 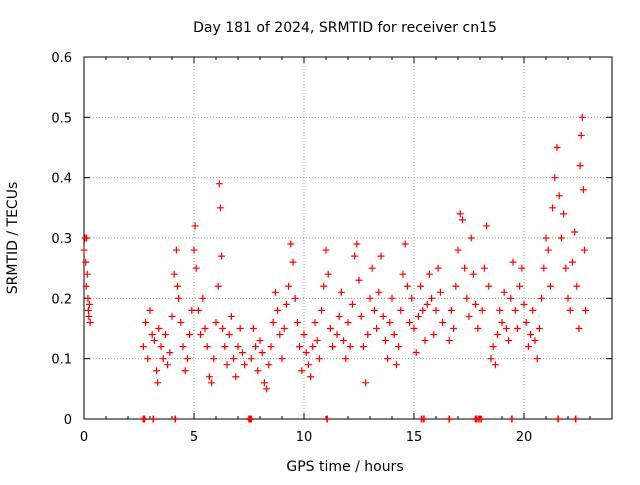 What do you see at coordinates (68, 420) in the screenshot?
I see `y-tick-label: 0` at bounding box center [68, 420].